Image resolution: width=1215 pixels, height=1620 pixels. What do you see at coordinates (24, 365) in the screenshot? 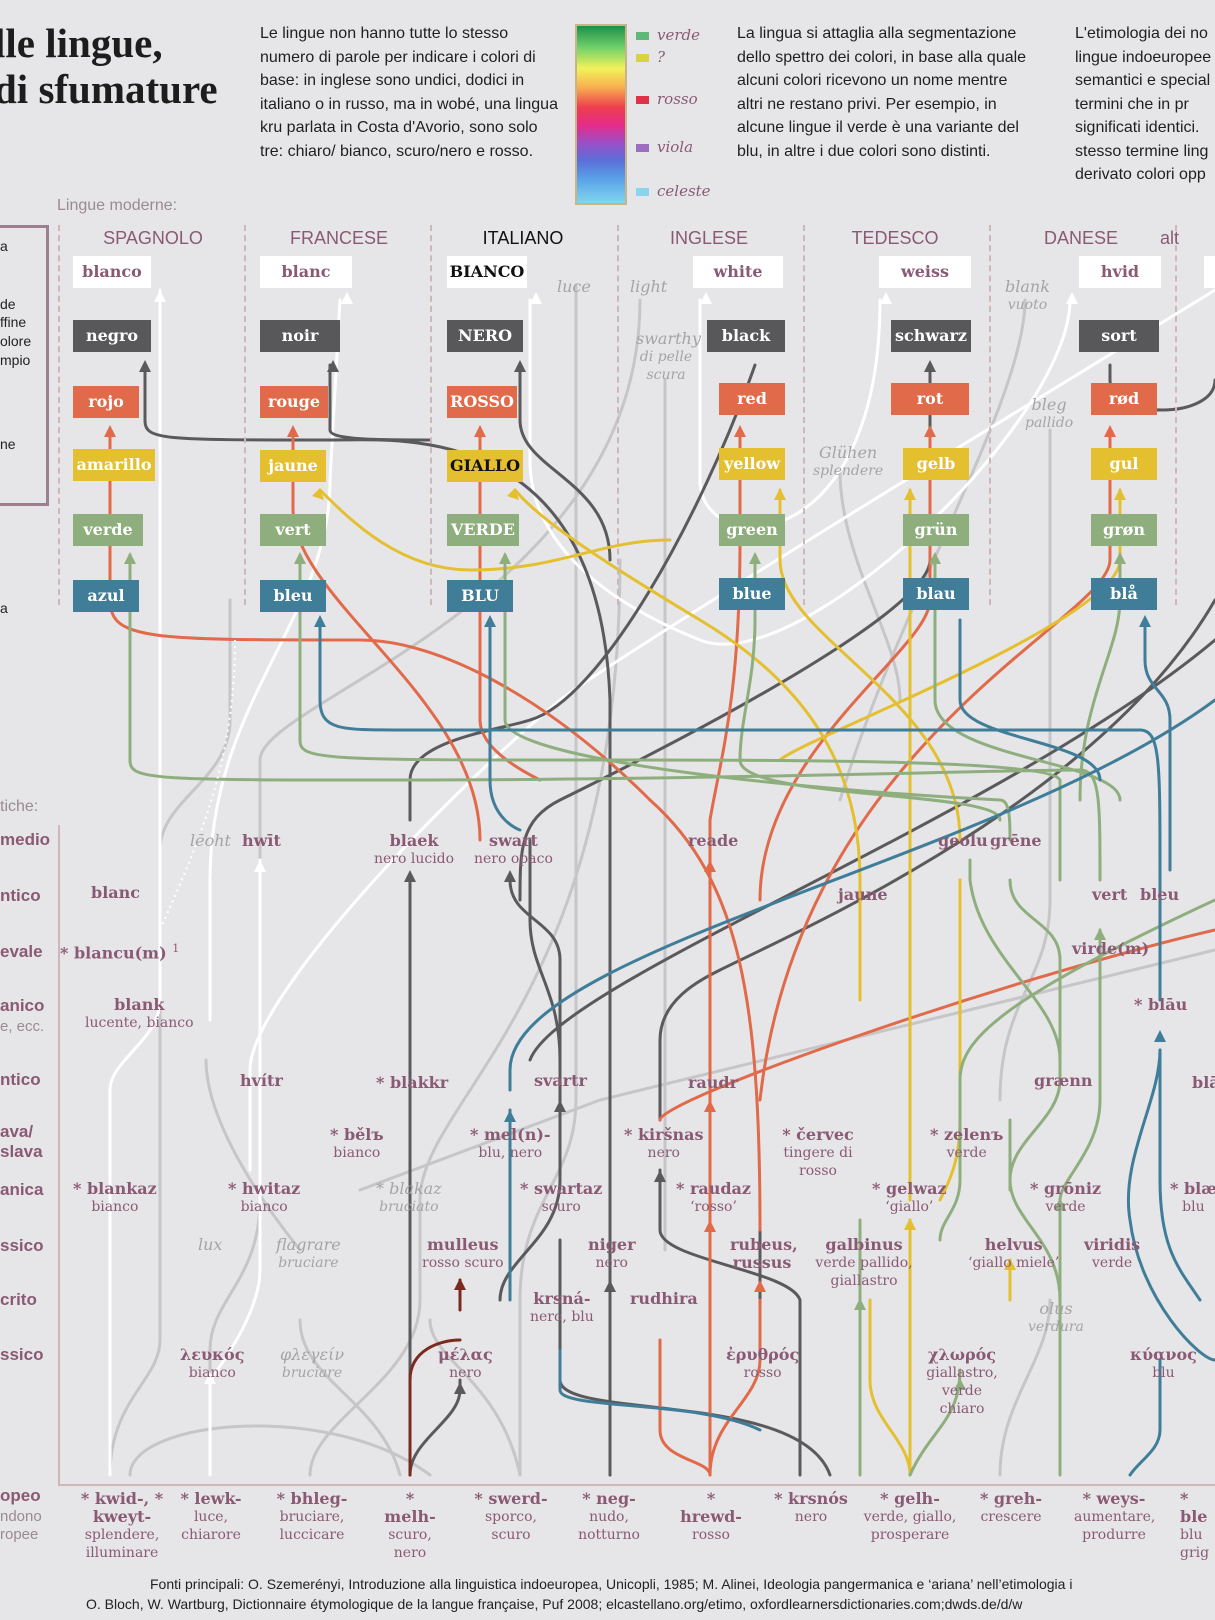
I see `left-legend-box` at bounding box center [24, 365].